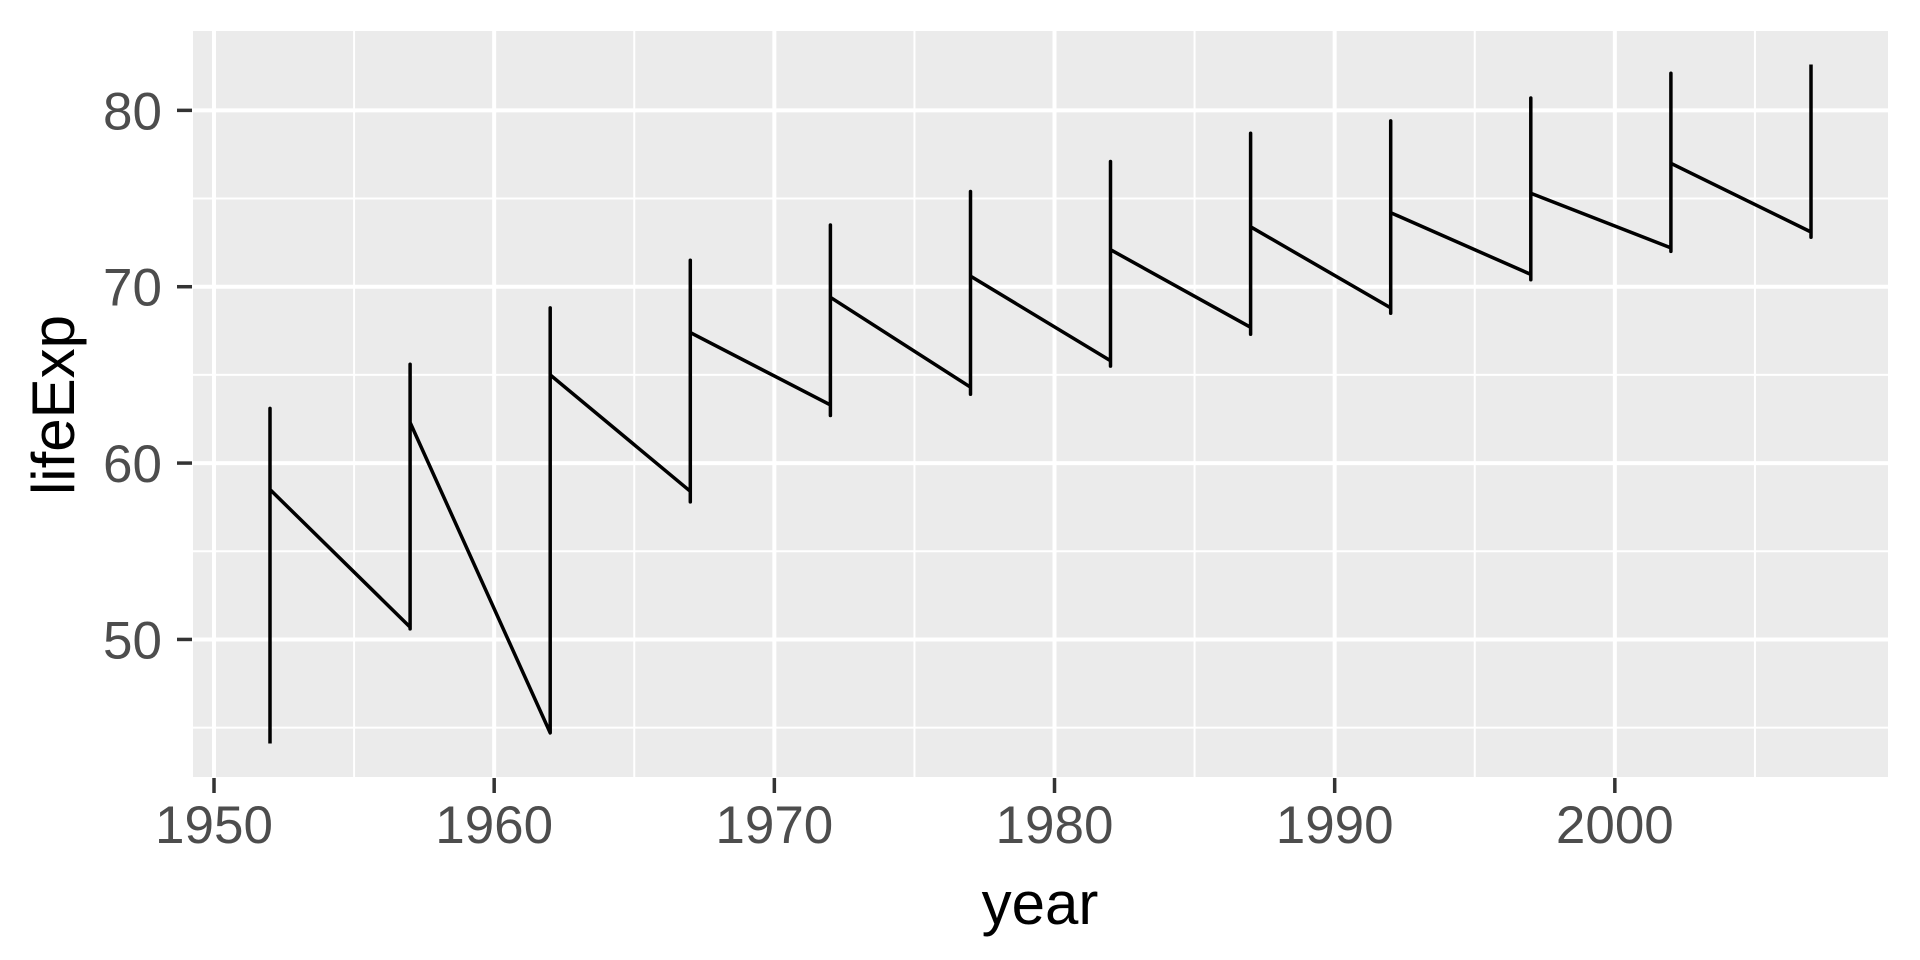  What do you see at coordinates (214, 825) in the screenshot?
I see `x-tick-label: 1950` at bounding box center [214, 825].